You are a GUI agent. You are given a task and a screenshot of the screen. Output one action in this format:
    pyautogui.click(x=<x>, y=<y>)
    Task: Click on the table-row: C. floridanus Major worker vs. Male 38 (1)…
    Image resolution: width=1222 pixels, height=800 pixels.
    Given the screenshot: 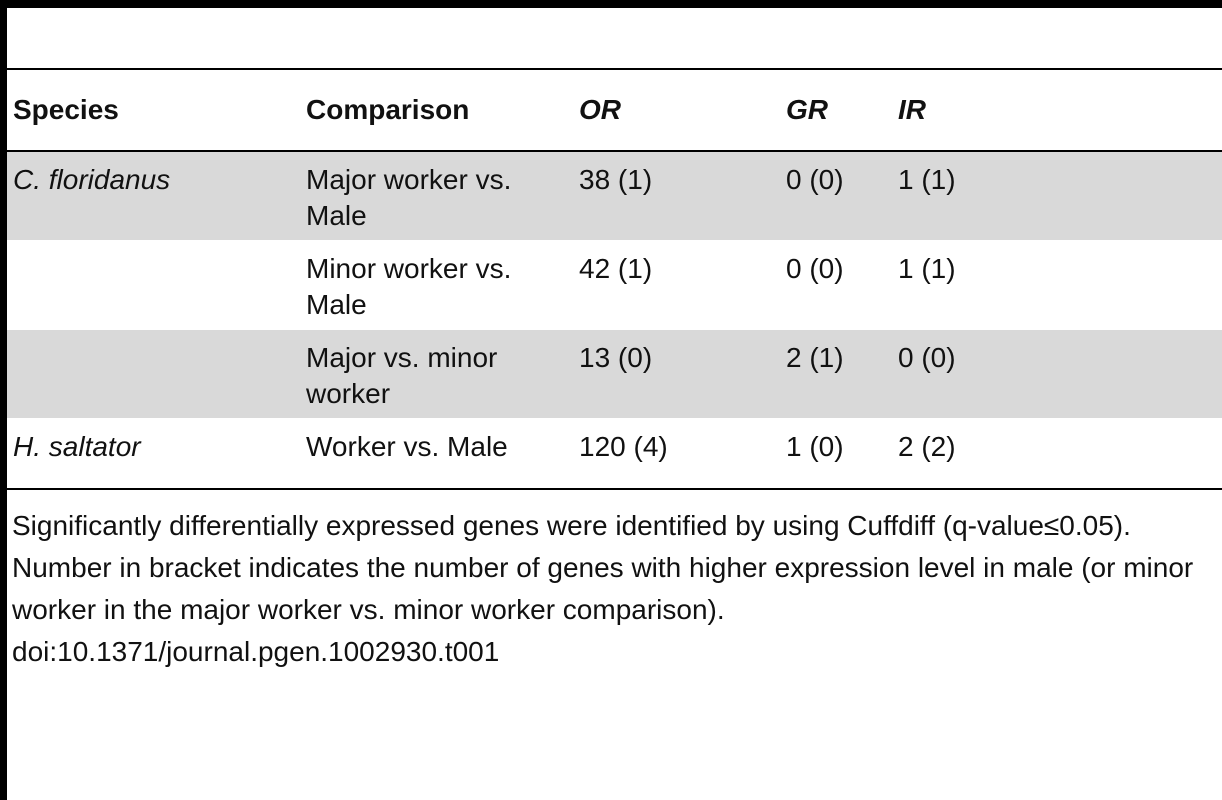 What is the action you would take?
    pyautogui.click(x=614, y=196)
    